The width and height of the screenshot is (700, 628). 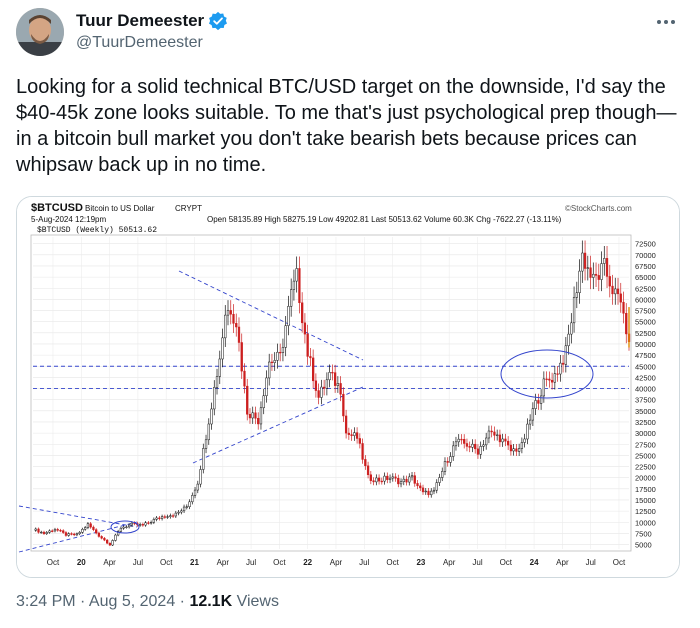 I want to click on y-tick-label: 30000, so click(x=645, y=433).